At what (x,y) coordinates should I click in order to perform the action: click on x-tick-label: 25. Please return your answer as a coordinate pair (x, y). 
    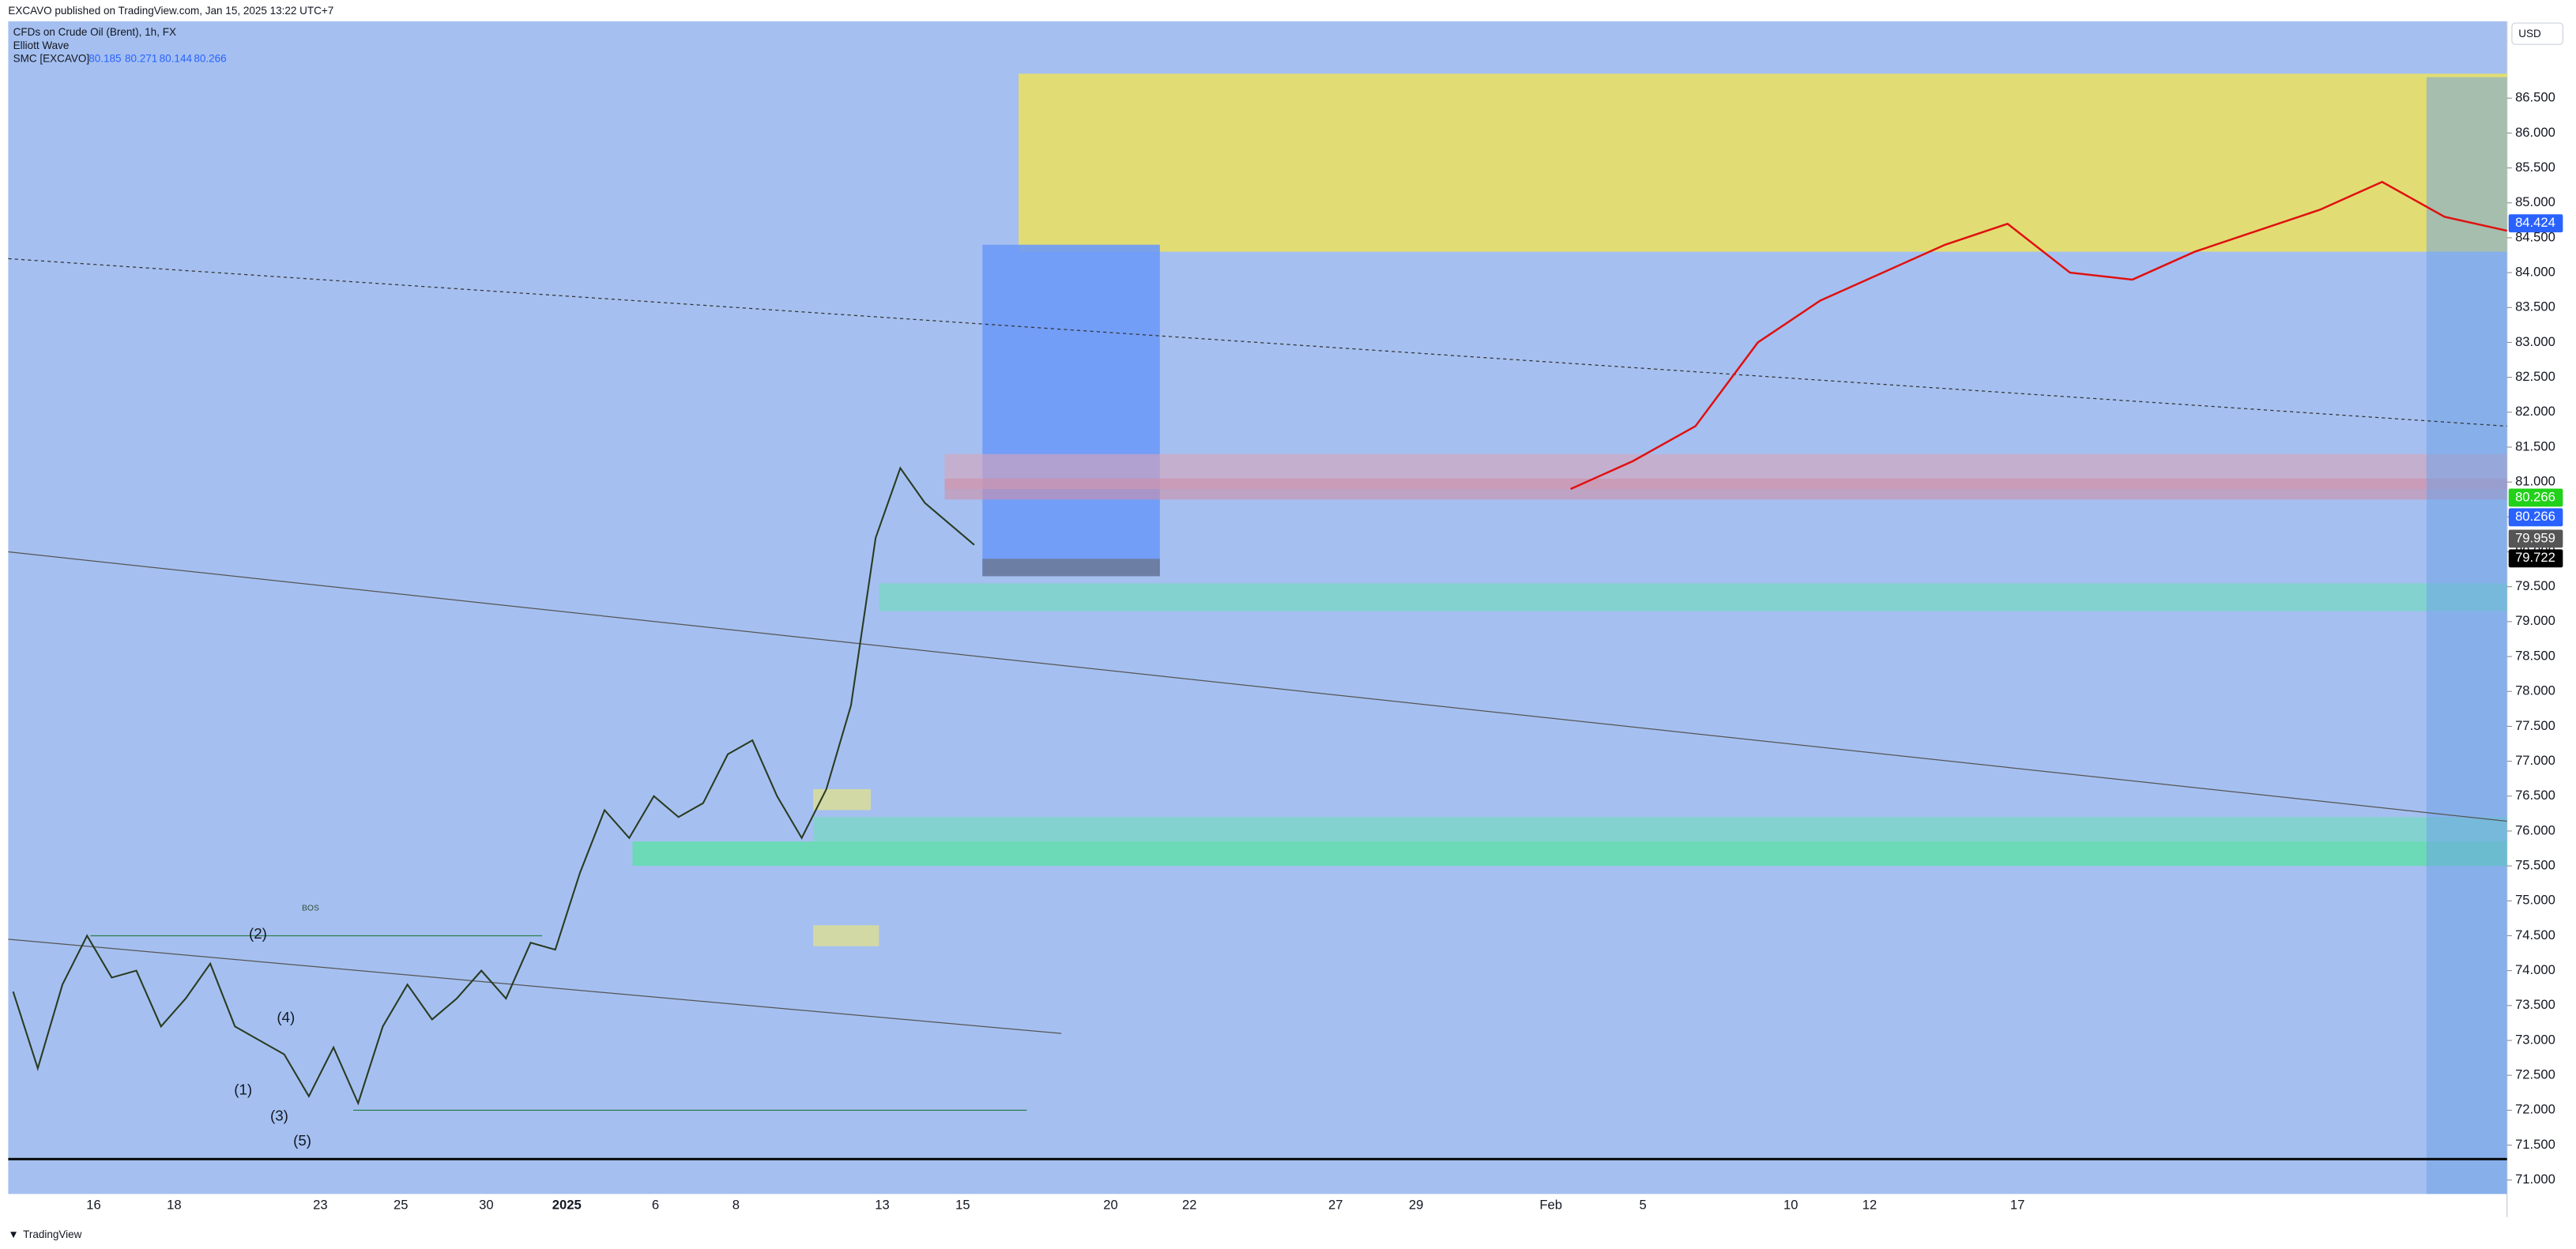
    Looking at the image, I should click on (401, 1204).